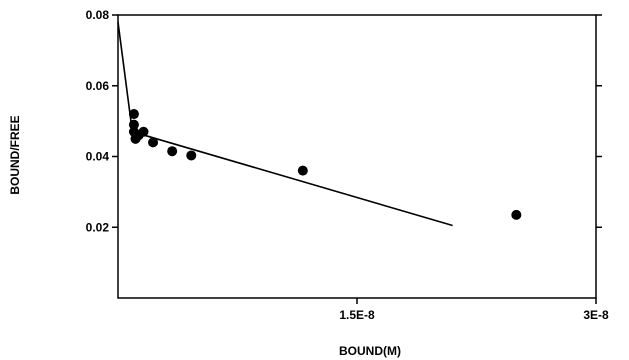 The width and height of the screenshot is (629, 360). What do you see at coordinates (98, 157) in the screenshot?
I see `y-tick-label: 0.04` at bounding box center [98, 157].